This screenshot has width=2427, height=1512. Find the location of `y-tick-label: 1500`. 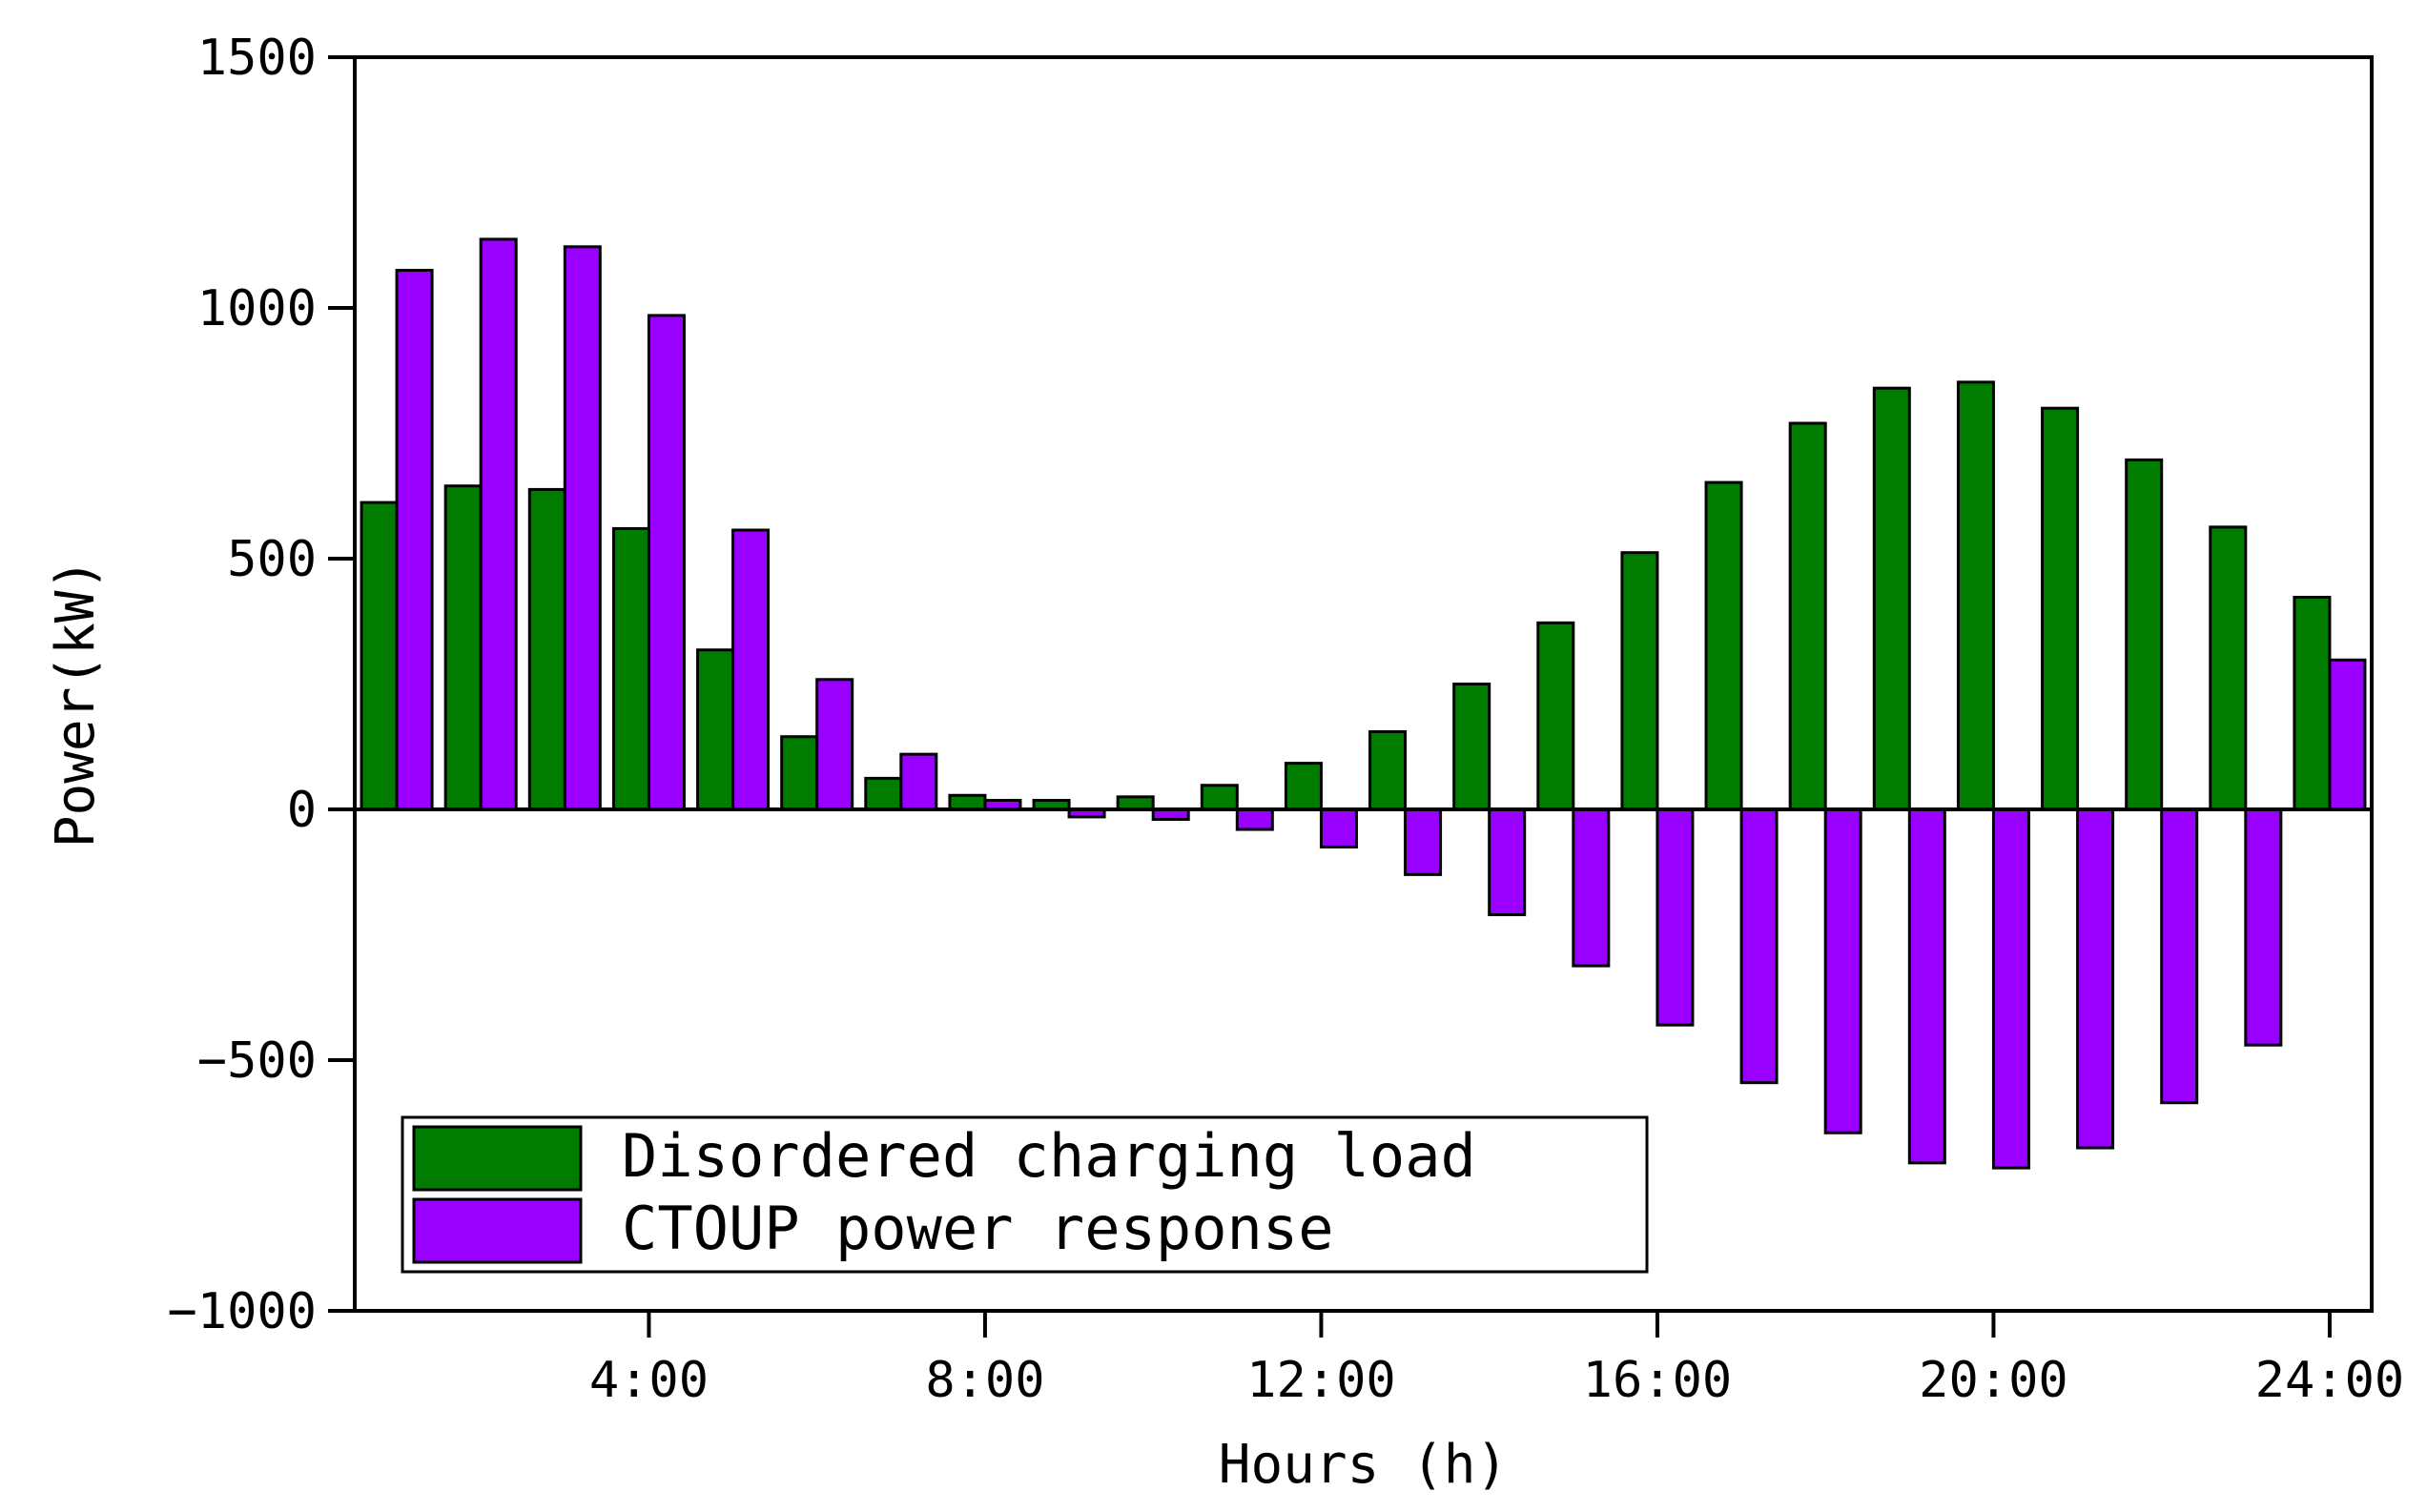

y-tick-label: 1500 is located at coordinates (257, 58).